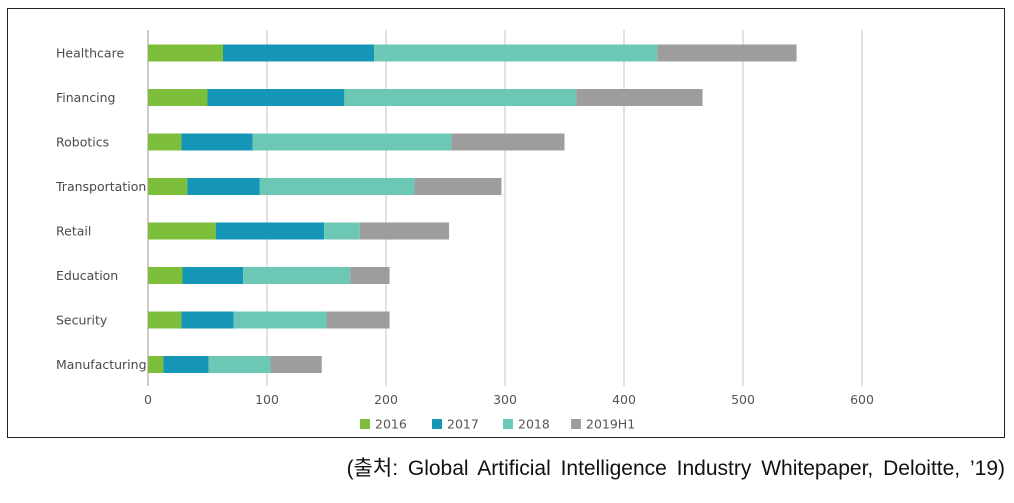 This screenshot has width=1014, height=503. I want to click on bar-education-2019h1, so click(370, 275).